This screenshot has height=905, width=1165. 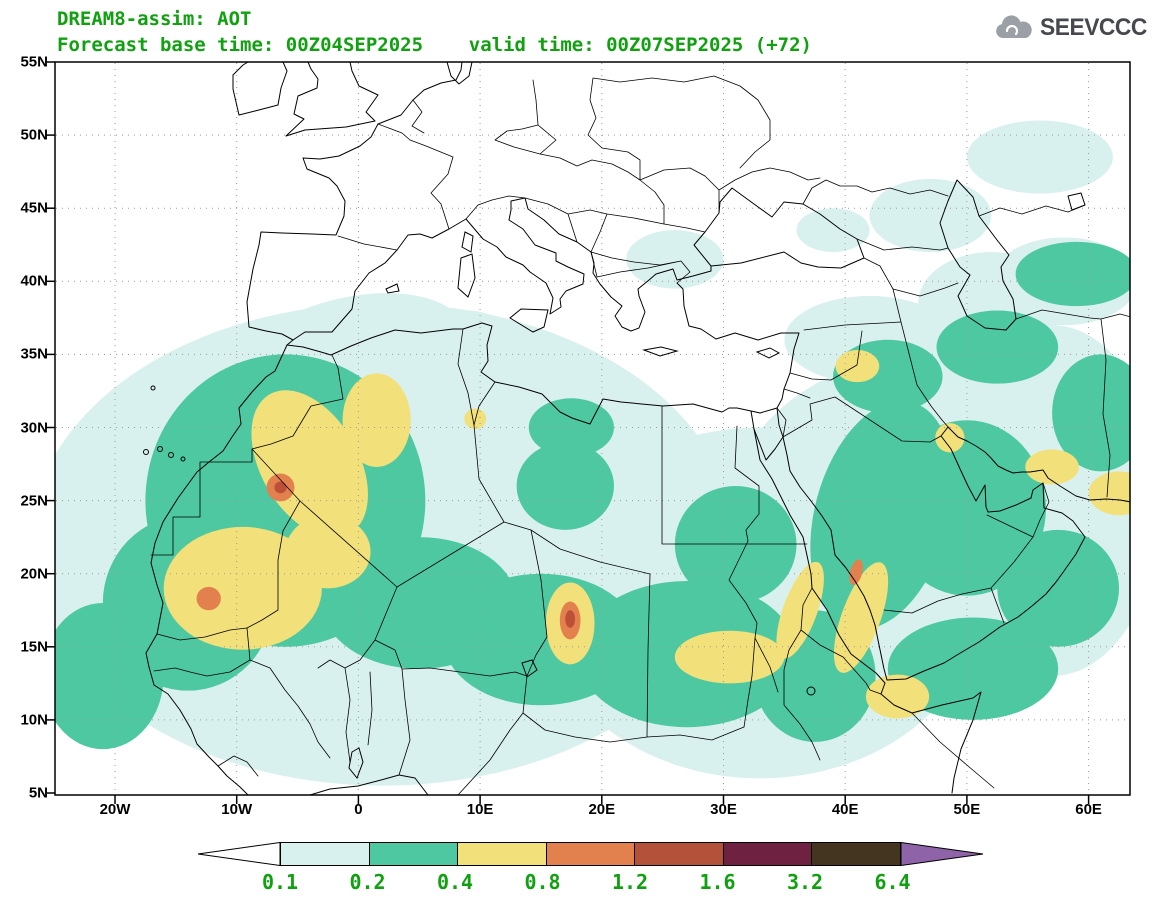 What do you see at coordinates (34, 135) in the screenshot?
I see `lat-tick-label: 50N` at bounding box center [34, 135].